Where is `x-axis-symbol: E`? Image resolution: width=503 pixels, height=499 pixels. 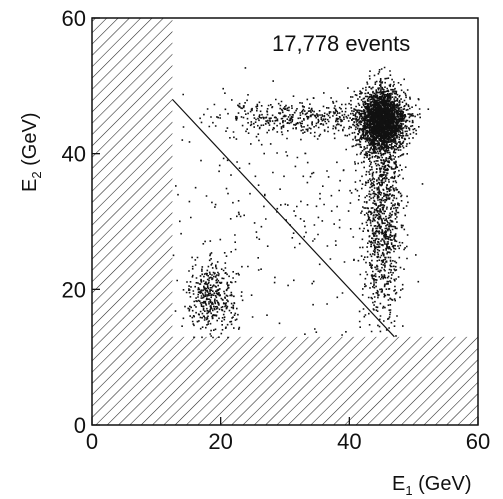 x-axis-symbol: E is located at coordinates (398, 484).